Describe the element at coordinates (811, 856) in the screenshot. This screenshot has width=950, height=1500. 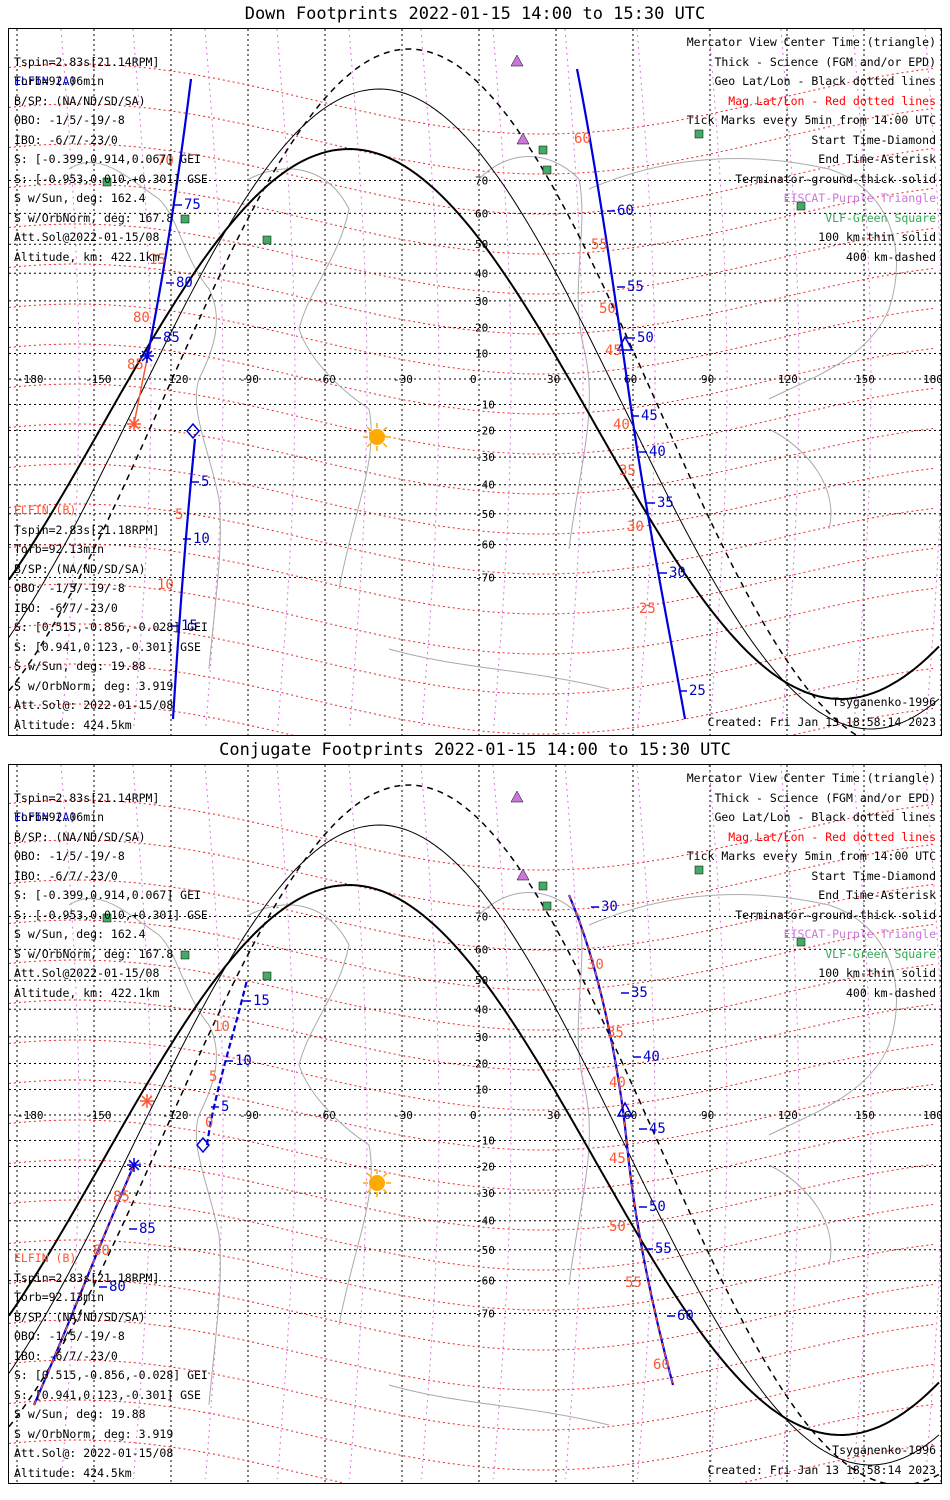
I see `legend-entry: Tick Marks every 5min from 14:00 UTC` at that location.